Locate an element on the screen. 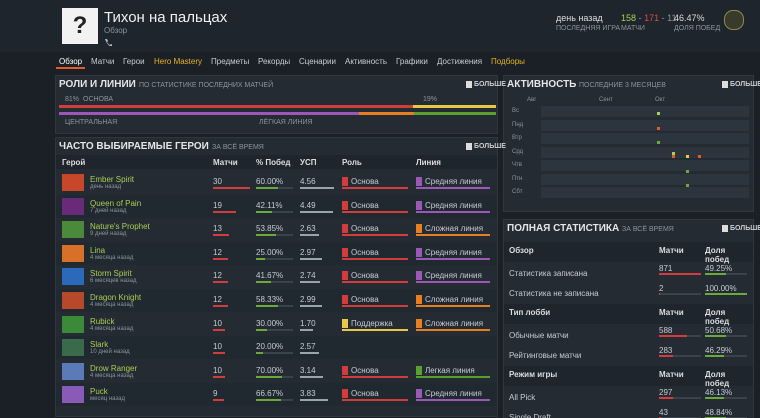 Image resolution: width=760 pixels, height=418 pixels. matches: 13 is located at coordinates (217, 229).